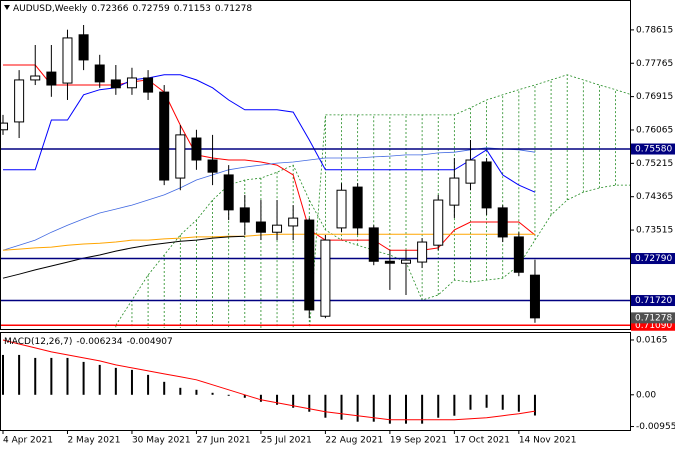 This screenshot has height=450, width=675. Describe the element at coordinates (286, 441) in the screenshot. I see `x-tick-label: 25 Jul 2021` at that location.